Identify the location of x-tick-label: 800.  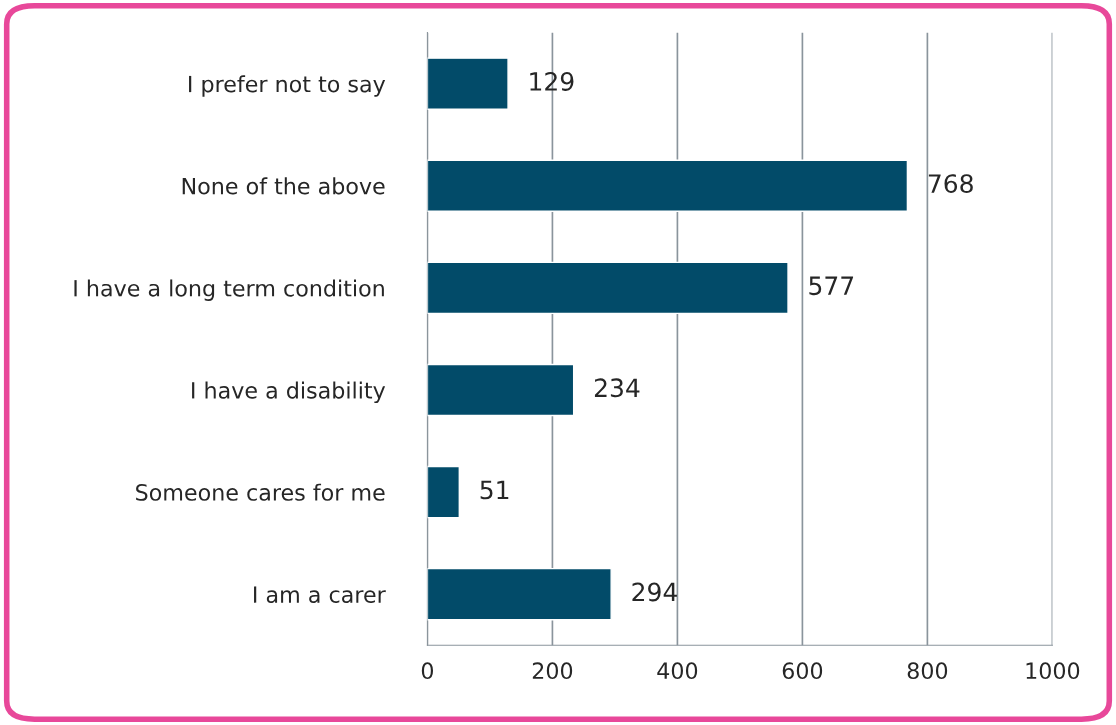
(927, 671).